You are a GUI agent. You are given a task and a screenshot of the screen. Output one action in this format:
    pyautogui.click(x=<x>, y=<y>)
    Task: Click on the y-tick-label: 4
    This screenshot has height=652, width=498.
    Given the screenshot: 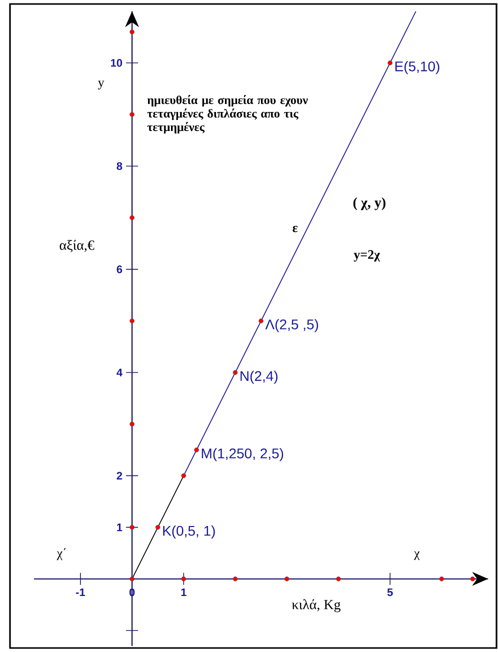 What is the action you would take?
    pyautogui.click(x=119, y=372)
    